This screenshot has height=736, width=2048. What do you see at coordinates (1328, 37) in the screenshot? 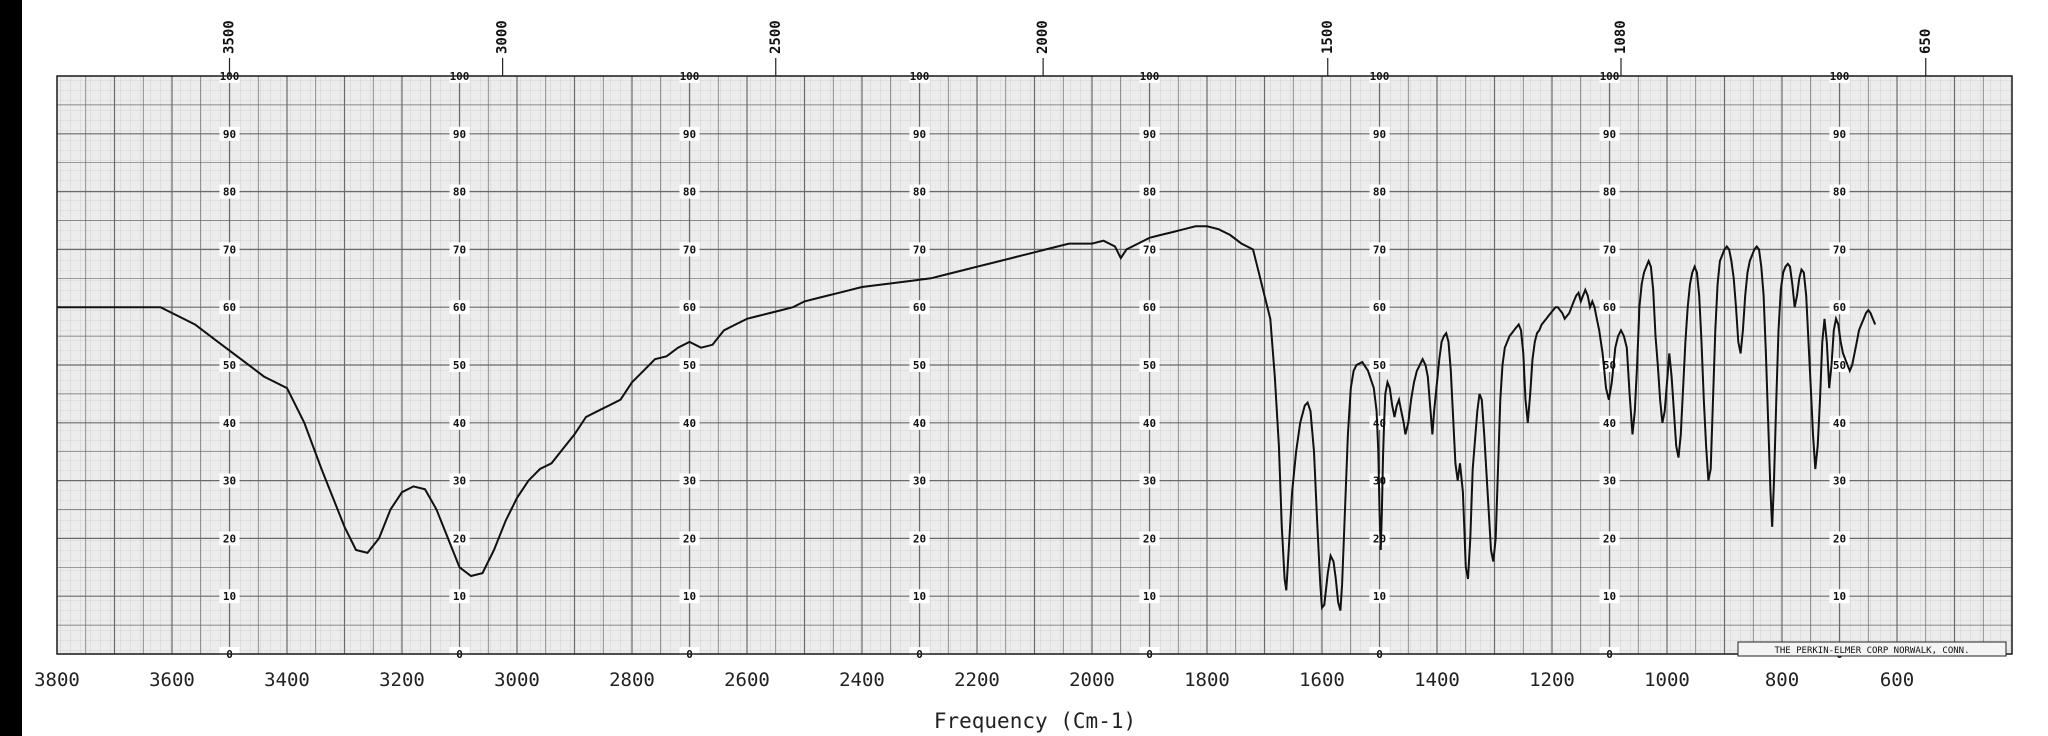
I see `top-scale-label: 1500` at bounding box center [1328, 37].